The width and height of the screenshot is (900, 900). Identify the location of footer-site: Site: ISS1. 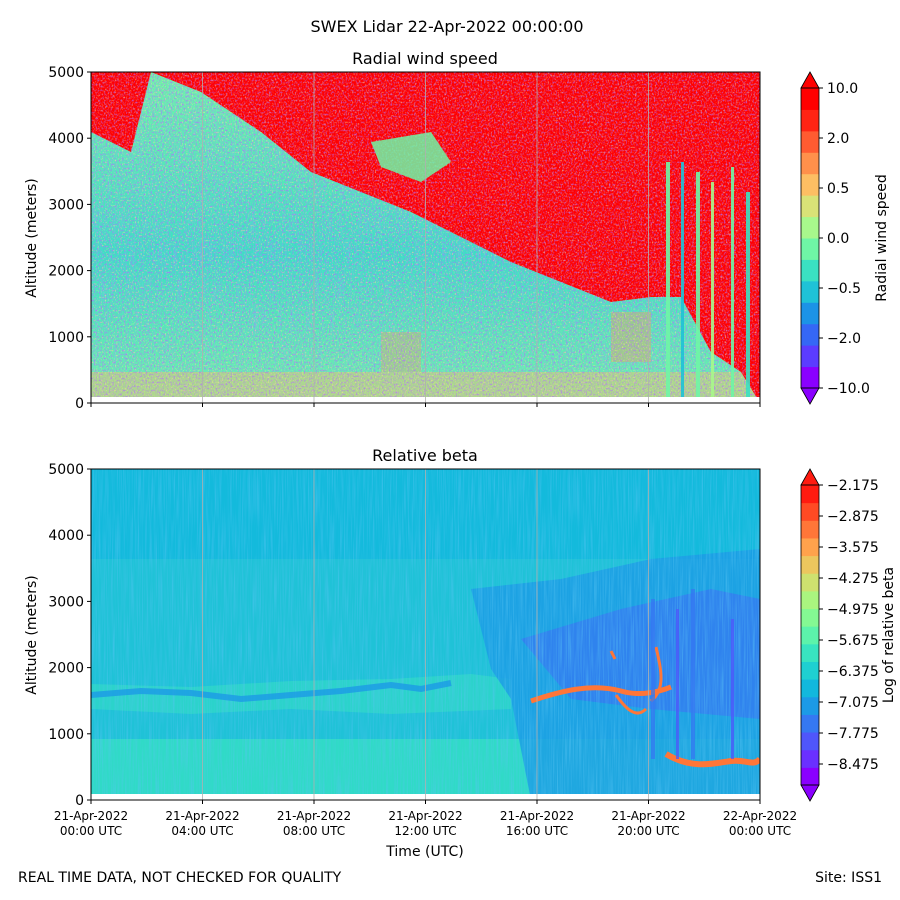
(848, 878).